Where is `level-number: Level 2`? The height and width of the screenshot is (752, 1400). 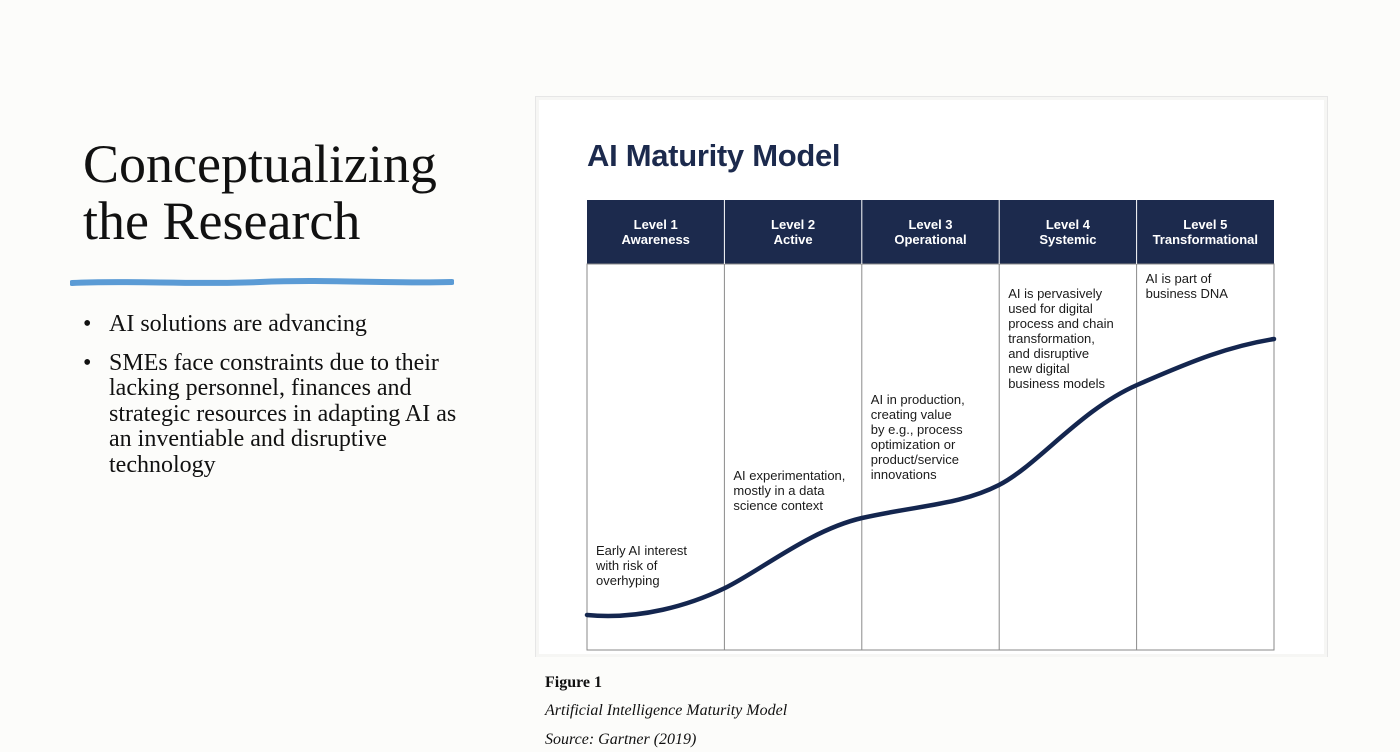
level-number: Level 2 is located at coordinates (793, 224).